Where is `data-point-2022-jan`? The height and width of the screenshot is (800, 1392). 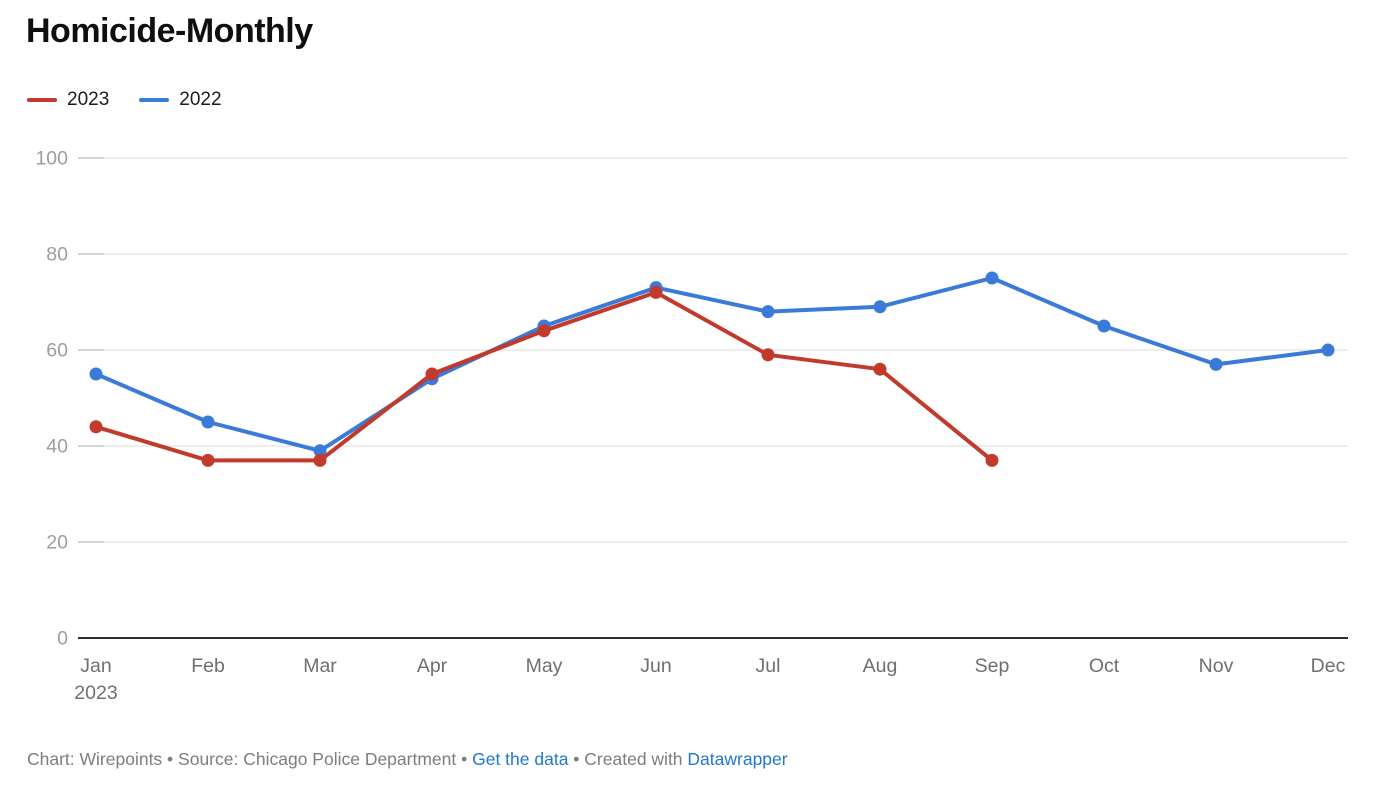
data-point-2022-jan is located at coordinates (96, 374).